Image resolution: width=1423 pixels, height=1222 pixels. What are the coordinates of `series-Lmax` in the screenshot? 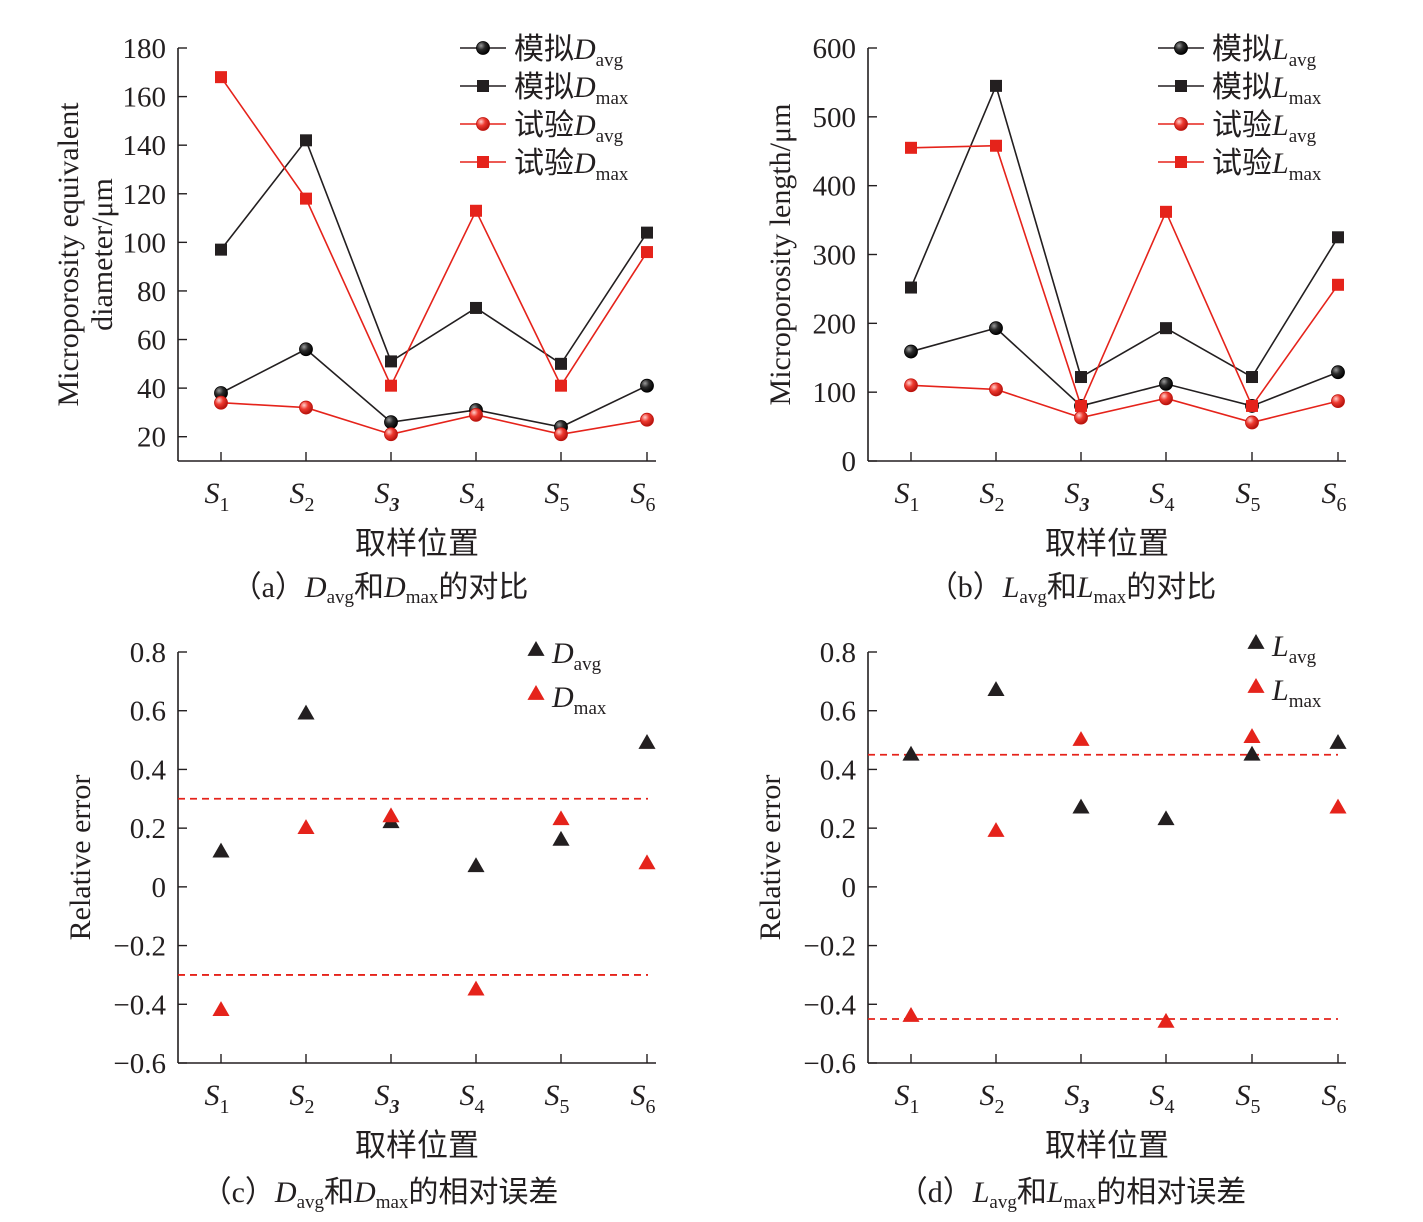 It's located at (1124, 878).